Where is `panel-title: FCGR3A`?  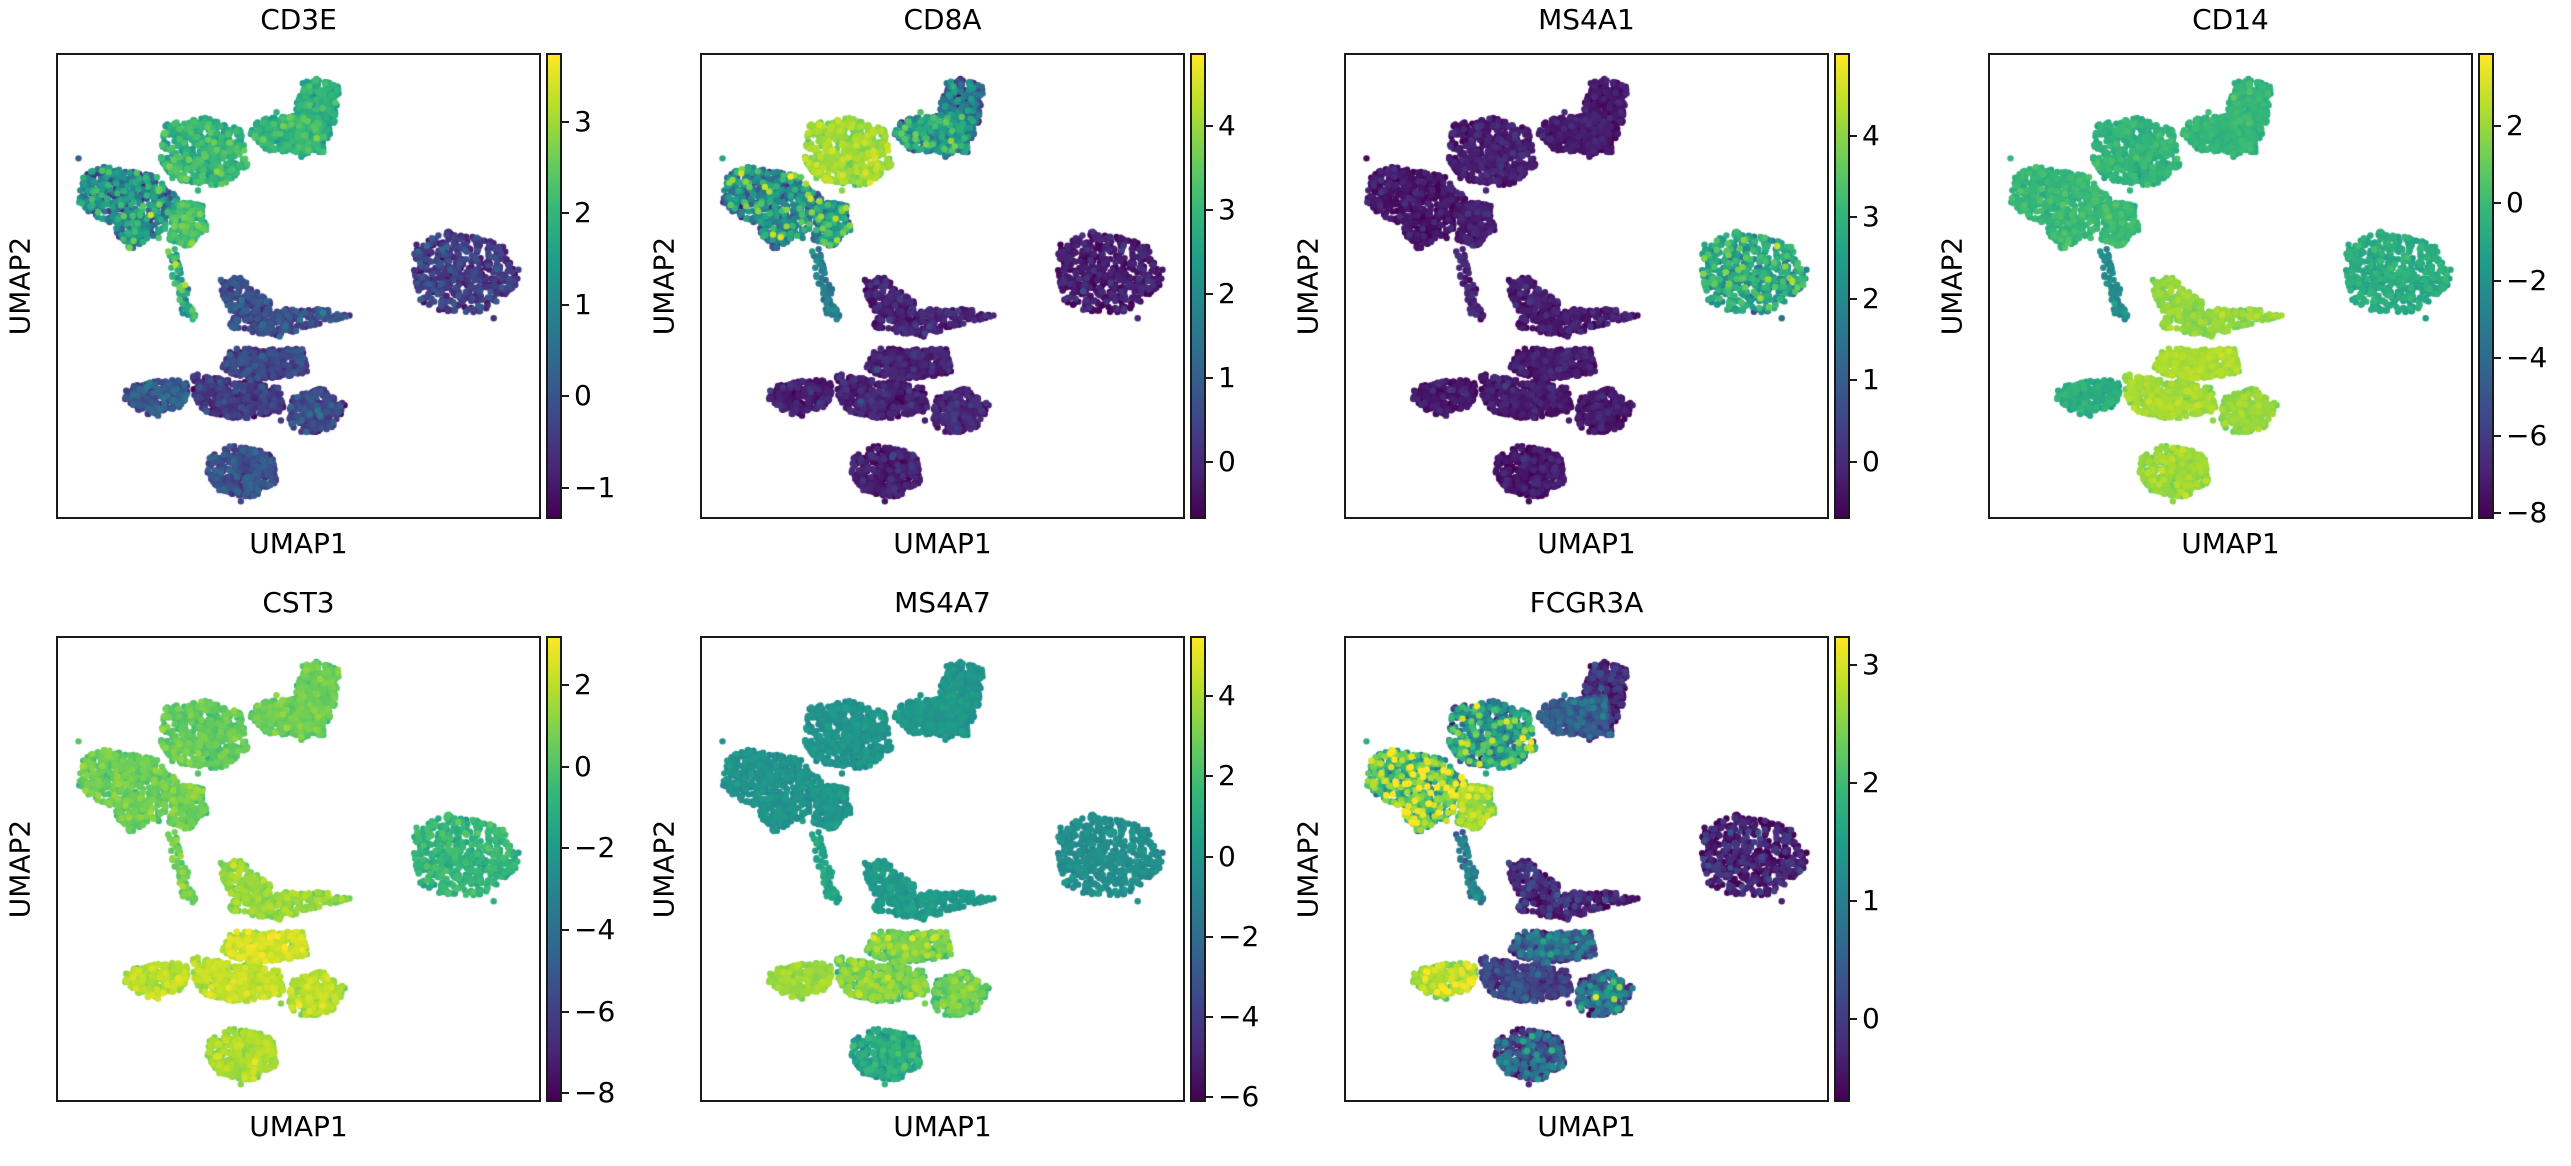 panel-title: FCGR3A is located at coordinates (1586, 602).